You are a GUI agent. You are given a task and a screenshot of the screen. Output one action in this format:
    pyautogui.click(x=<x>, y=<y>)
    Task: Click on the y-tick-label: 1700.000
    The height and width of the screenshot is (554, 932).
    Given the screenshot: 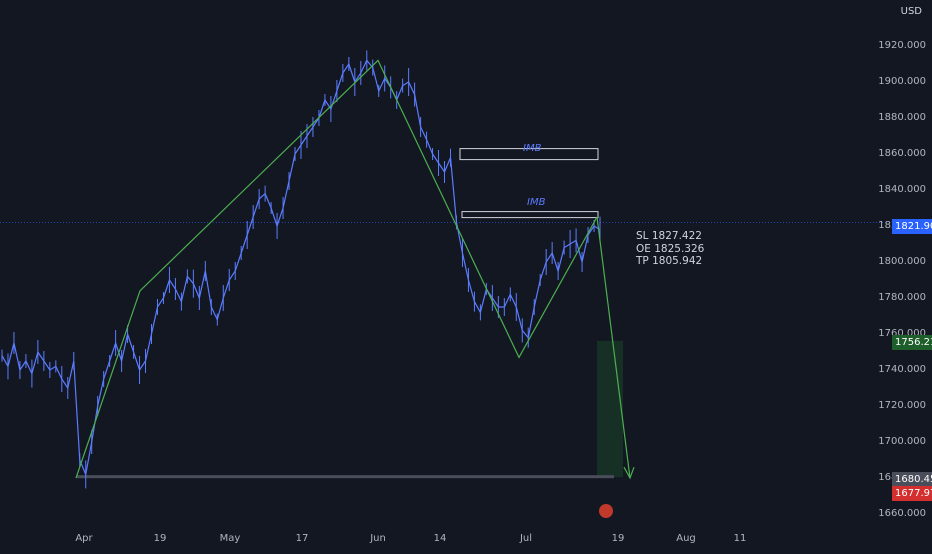 What is the action you would take?
    pyautogui.click(x=902, y=441)
    